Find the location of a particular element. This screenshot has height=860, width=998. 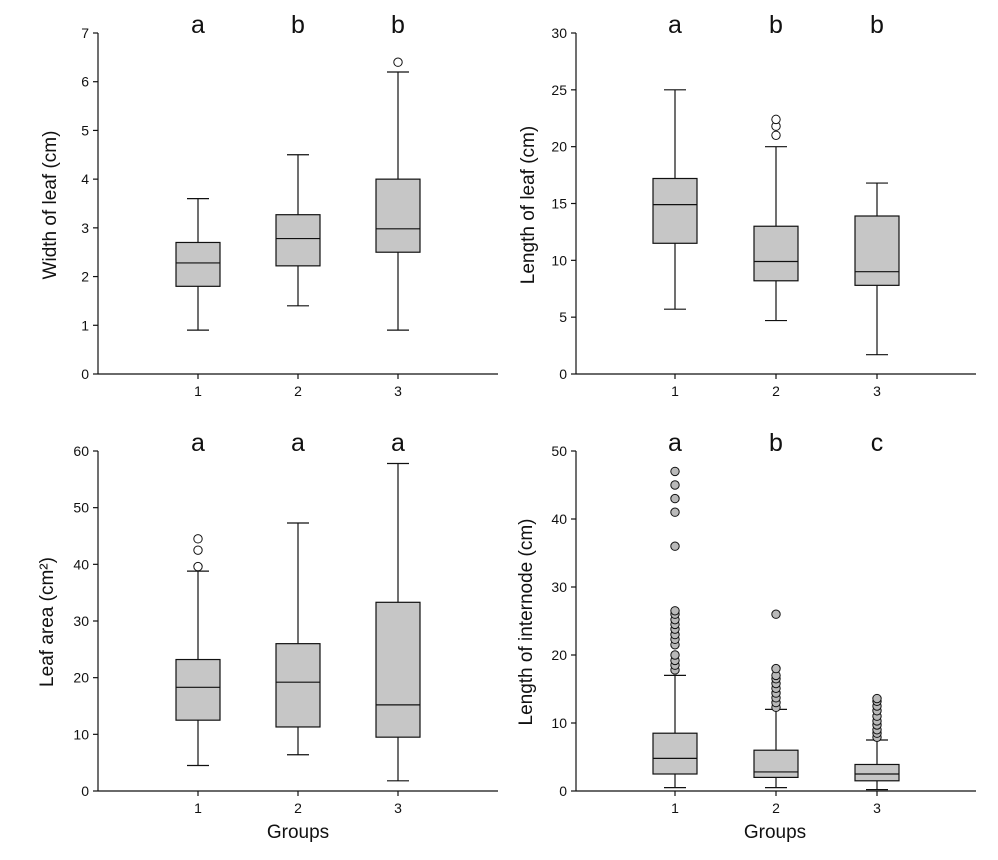

y-axis-title: Width of leaf (cm) is located at coordinates (50, 205).